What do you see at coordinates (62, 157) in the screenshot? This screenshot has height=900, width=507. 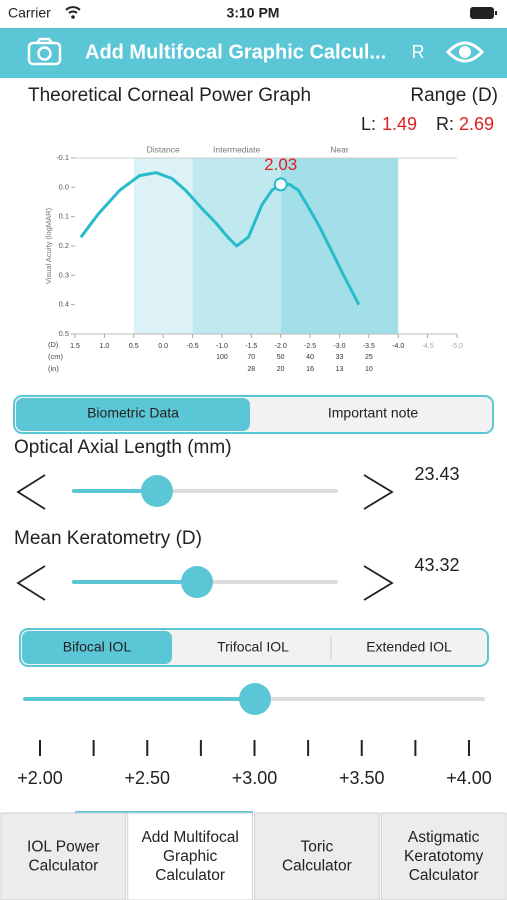 I see `y-tick-label: -0.1` at bounding box center [62, 157].